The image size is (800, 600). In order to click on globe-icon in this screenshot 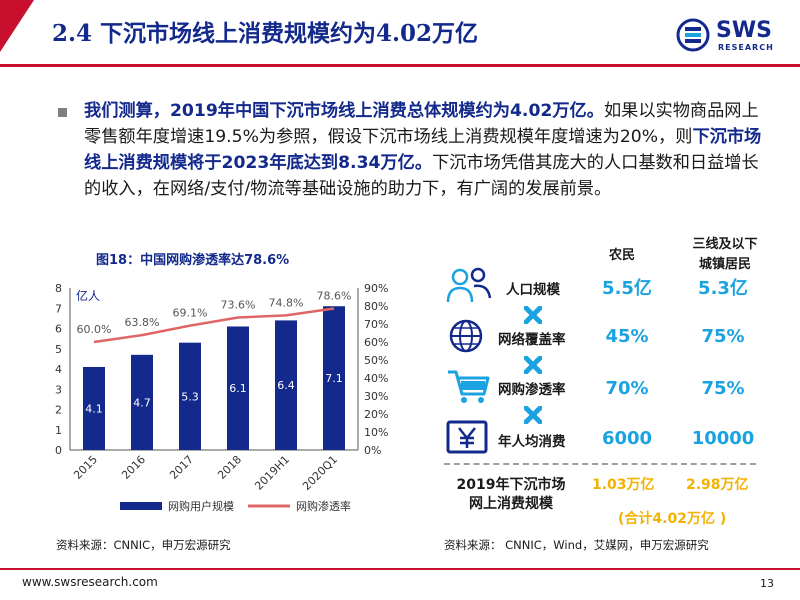, I will do `click(466, 336)`.